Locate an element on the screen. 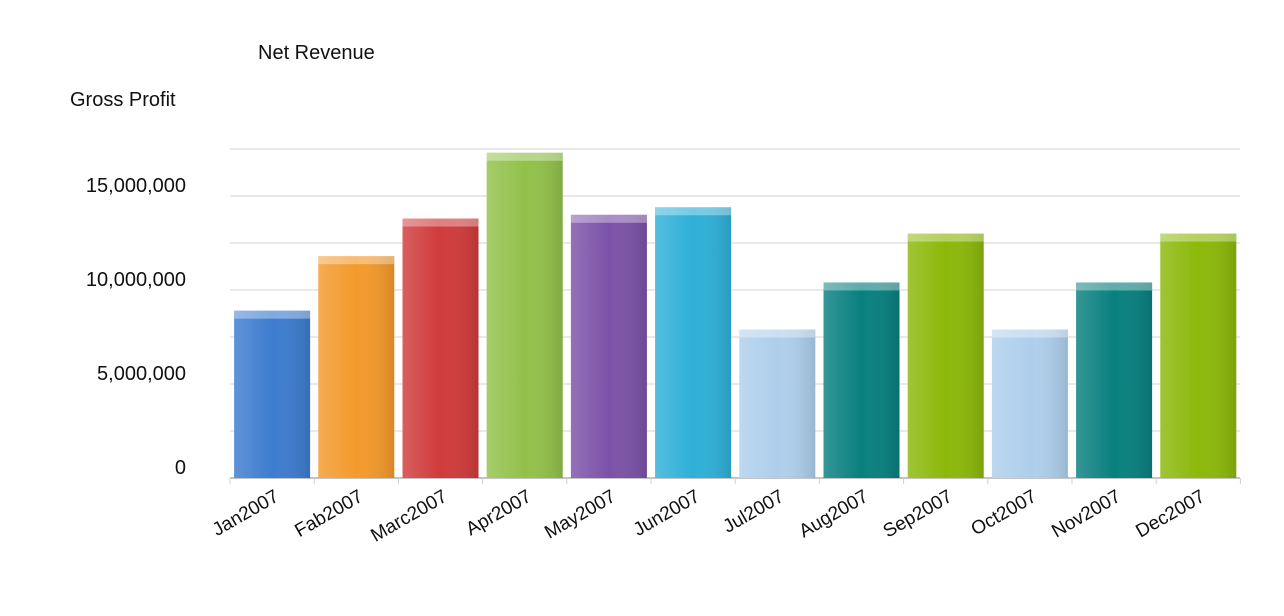 This screenshot has width=1284, height=616. y-tick-label: 0 is located at coordinates (180, 468).